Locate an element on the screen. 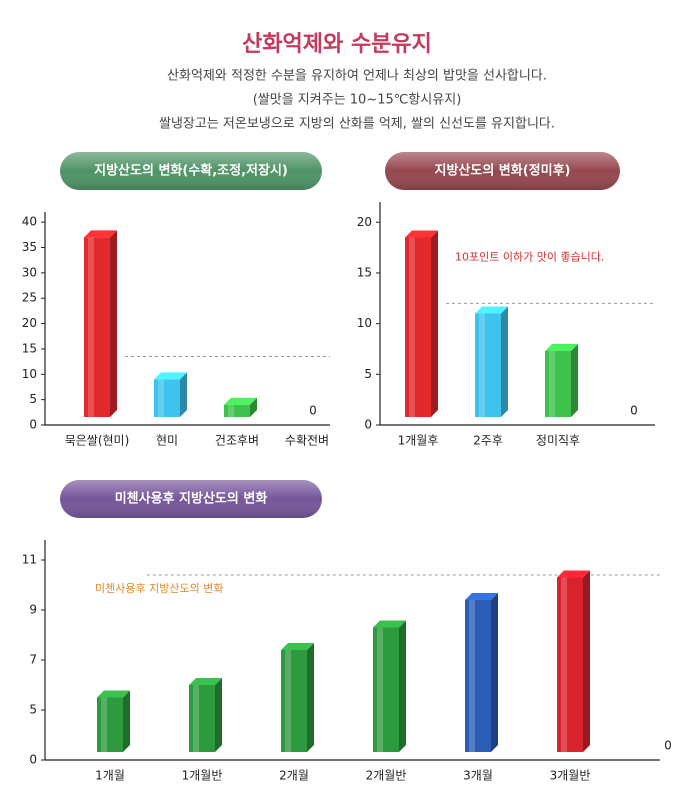 Image resolution: width=675 pixels, height=787 pixels. y-tick-label: 35 is located at coordinates (29, 247).